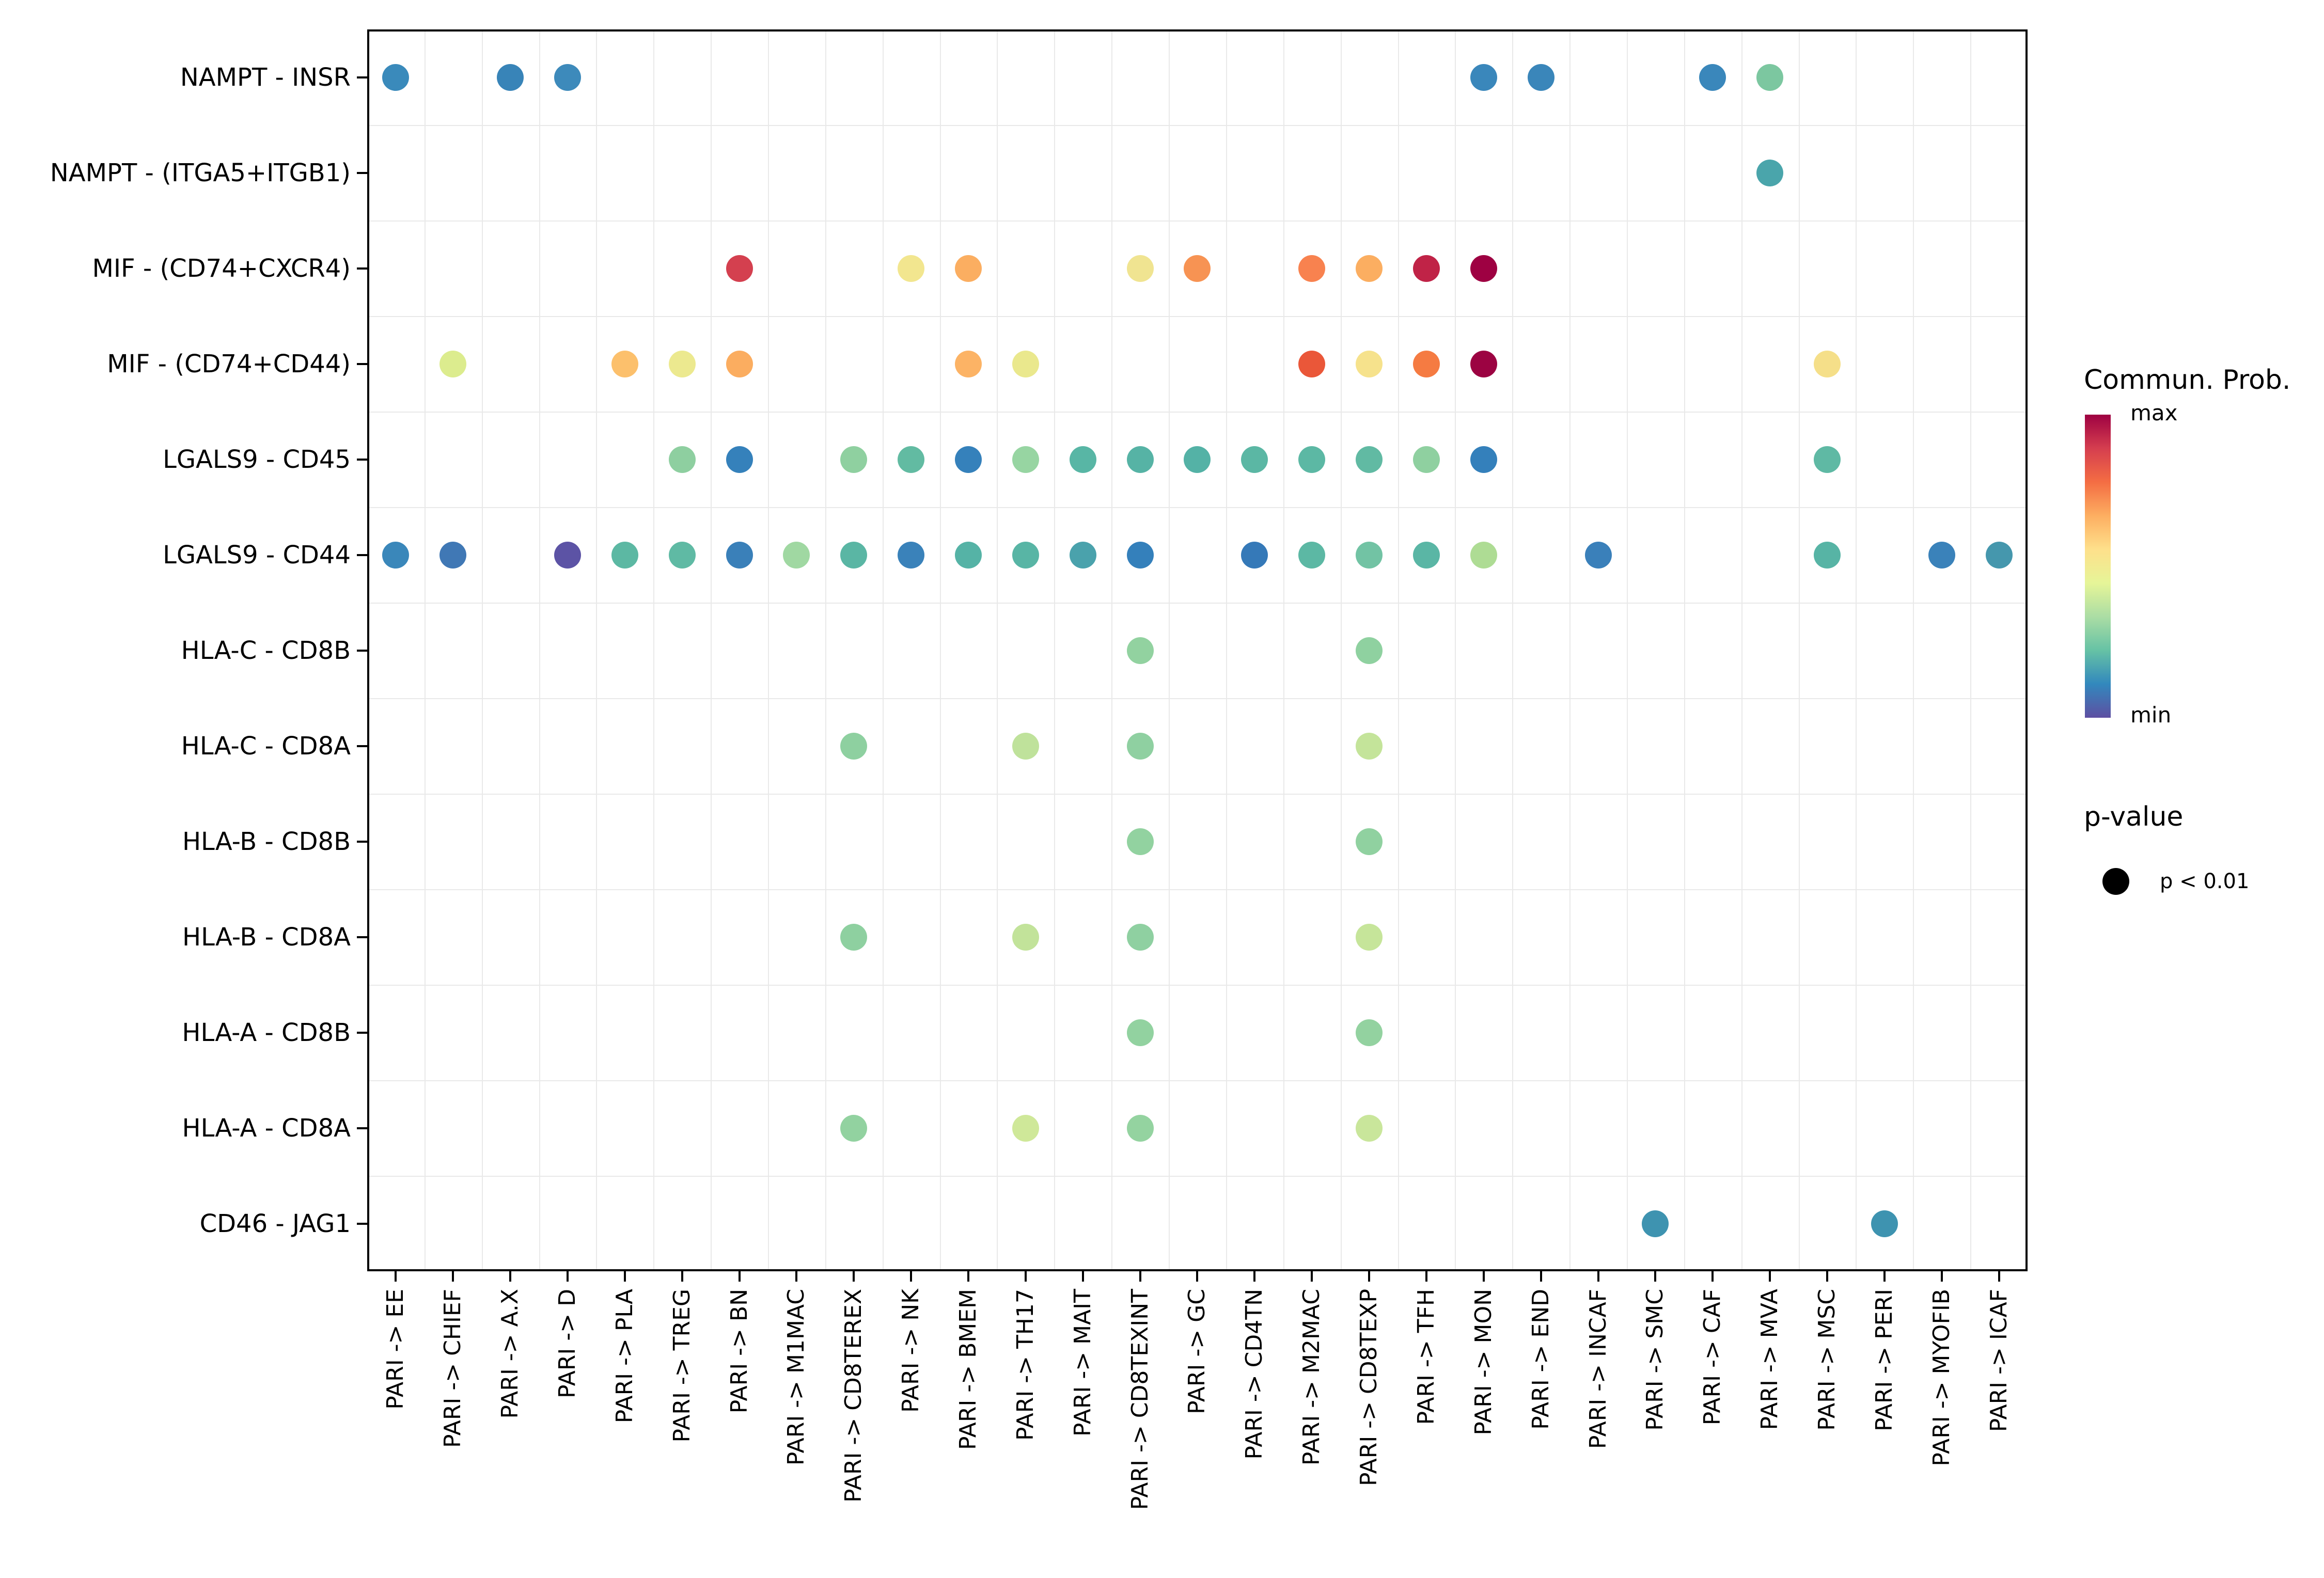  I want to click on x-tick-label: PARI -> MYOFIB, so click(1942, 1377).